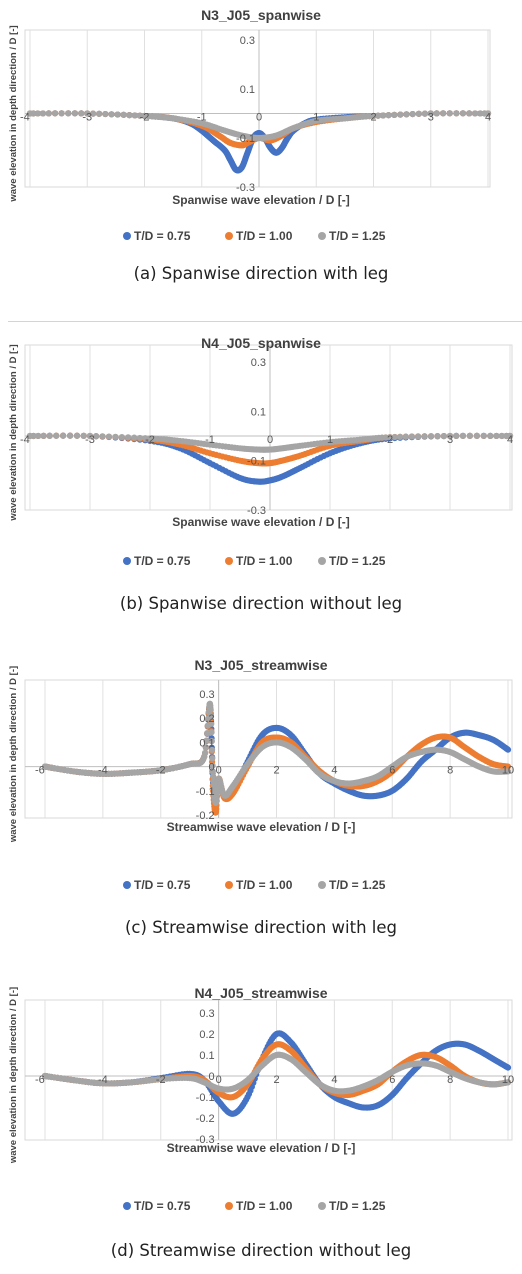 Image resolution: width=522 pixels, height=1274 pixels. Describe the element at coordinates (205, 1119) in the screenshot. I see `y-tick-label: -0.2` at that location.